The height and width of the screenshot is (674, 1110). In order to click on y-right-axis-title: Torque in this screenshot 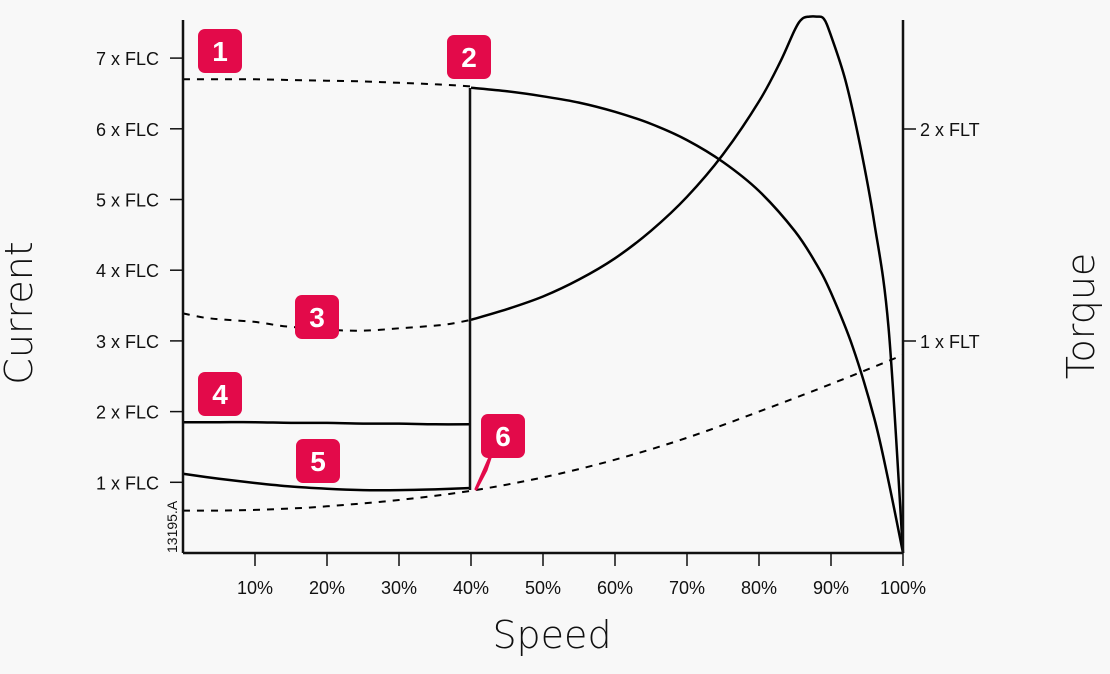, I will do `click(1081, 316)`.